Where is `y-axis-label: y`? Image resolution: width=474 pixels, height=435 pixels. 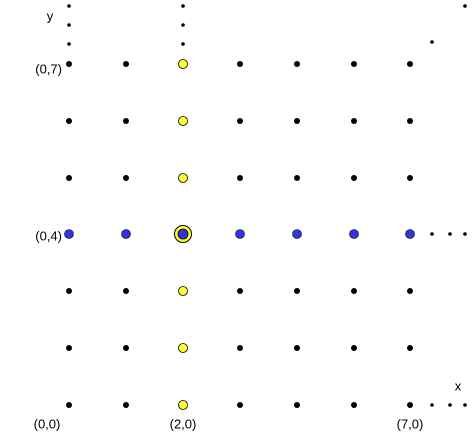
y-axis-label: y is located at coordinates (50, 15).